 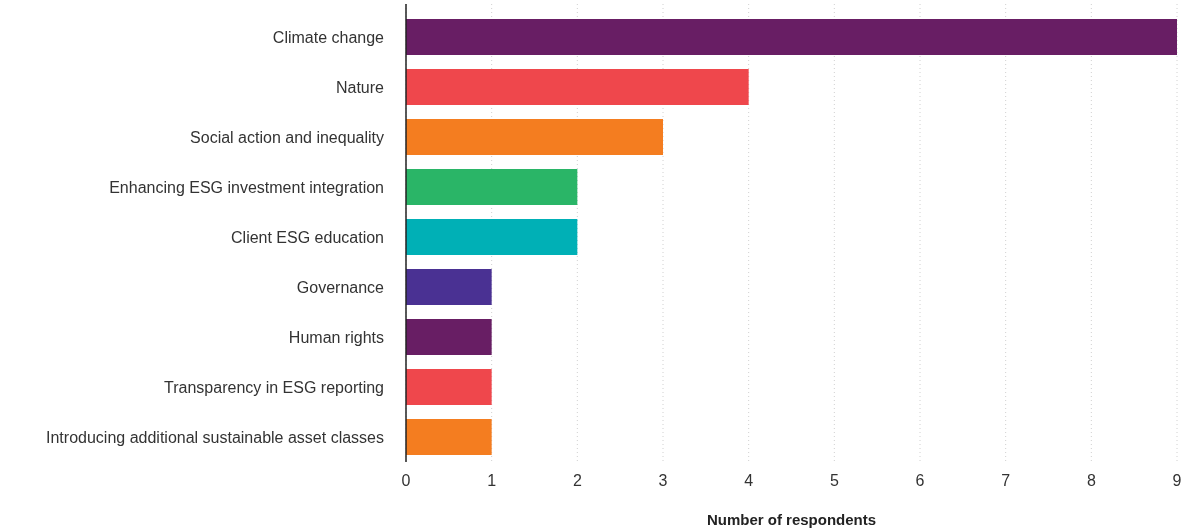 I want to click on y-tick-label: Transparency in ESG reporting, so click(x=274, y=387).